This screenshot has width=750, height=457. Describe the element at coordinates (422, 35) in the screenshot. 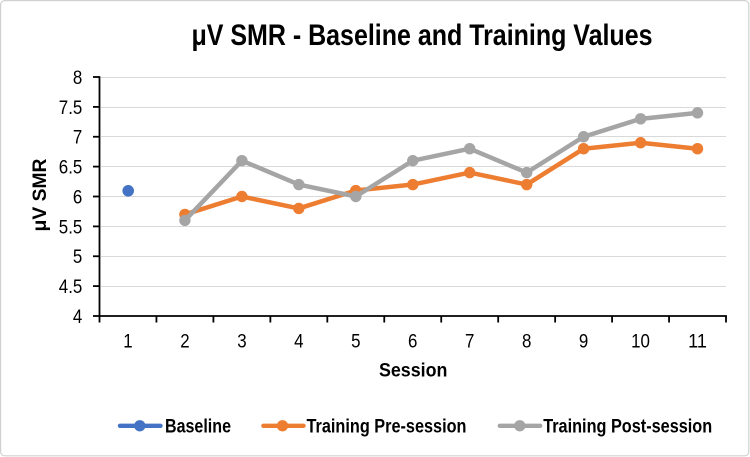

I see `svg-text:μV SMR - Baseline and Training: μV SMR - Baseline and Training Values` at that location.